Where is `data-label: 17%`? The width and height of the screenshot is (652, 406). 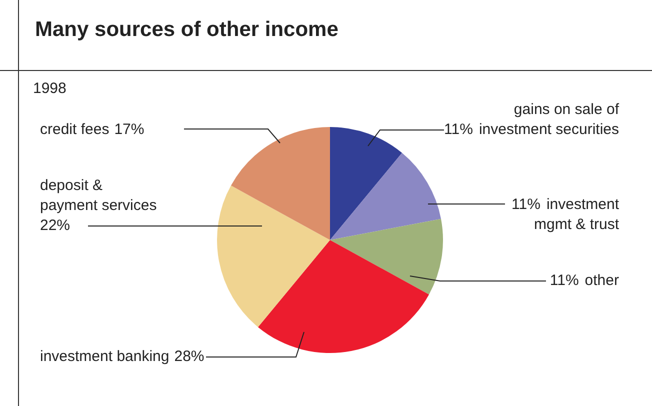
data-label: 17% is located at coordinates (129, 129).